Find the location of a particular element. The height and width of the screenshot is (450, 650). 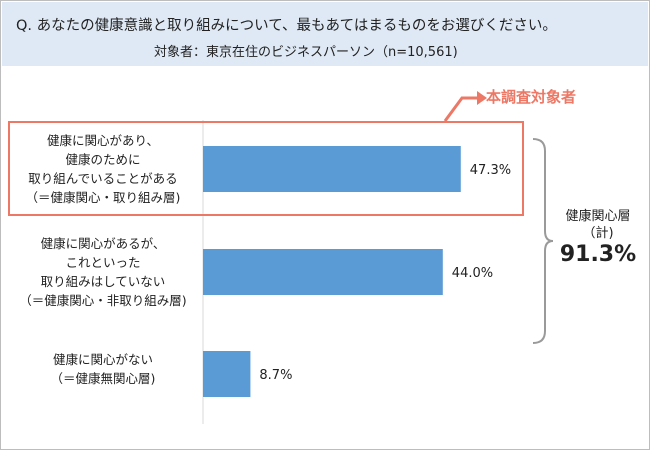

category-label-1-line-1: 健康に関心があり、 is located at coordinates (102, 140).